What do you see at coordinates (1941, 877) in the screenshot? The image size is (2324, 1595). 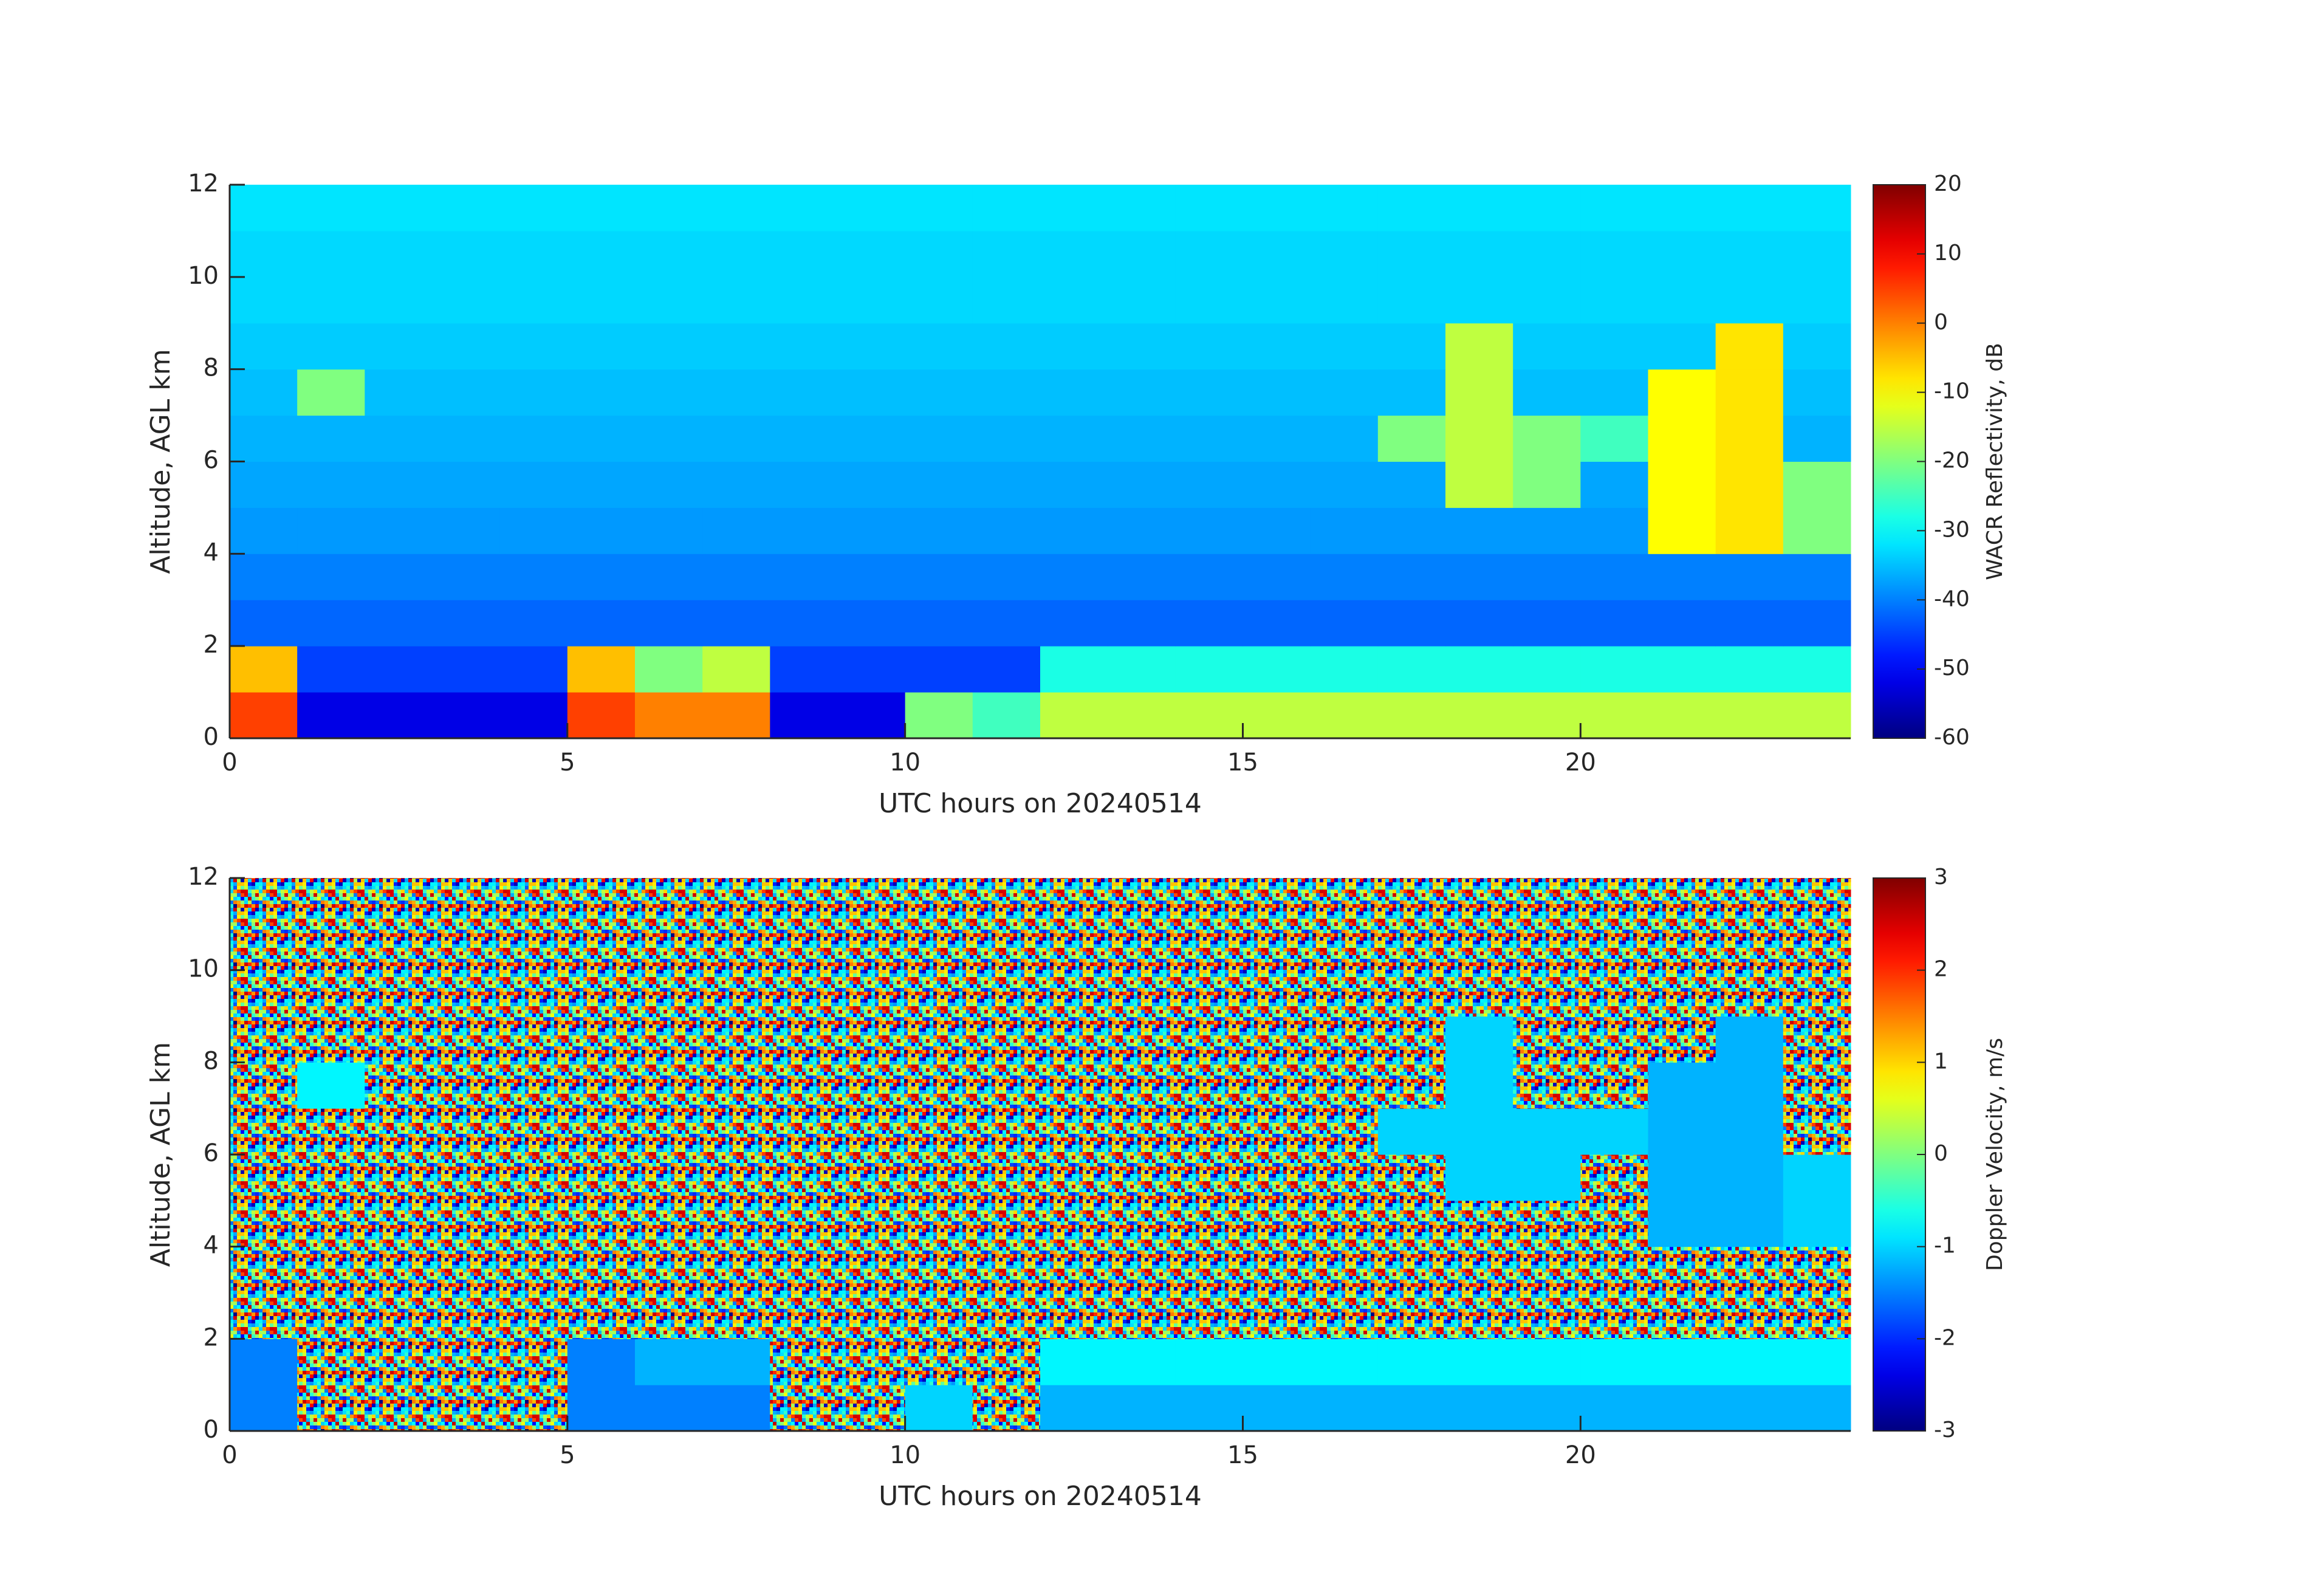 I see `colorbar-tick-label: 3` at bounding box center [1941, 877].